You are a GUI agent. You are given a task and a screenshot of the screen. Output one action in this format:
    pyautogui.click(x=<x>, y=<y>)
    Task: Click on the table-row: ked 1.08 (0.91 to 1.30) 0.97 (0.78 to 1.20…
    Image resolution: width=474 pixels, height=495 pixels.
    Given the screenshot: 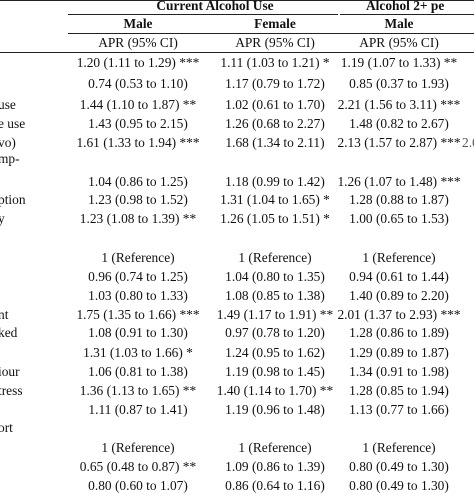 What is the action you would take?
    pyautogui.click(x=237, y=332)
    